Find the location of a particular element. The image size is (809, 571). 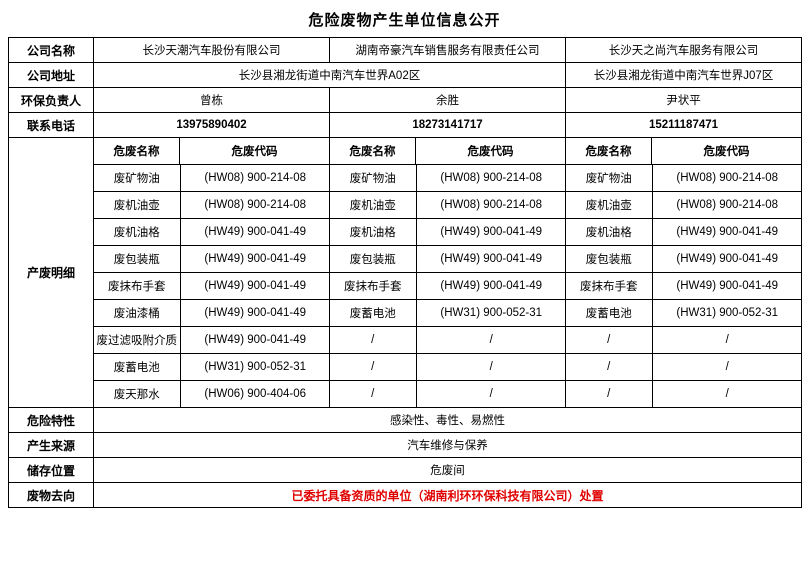

env-officer-1: 曾栋 is located at coordinates (211, 100).